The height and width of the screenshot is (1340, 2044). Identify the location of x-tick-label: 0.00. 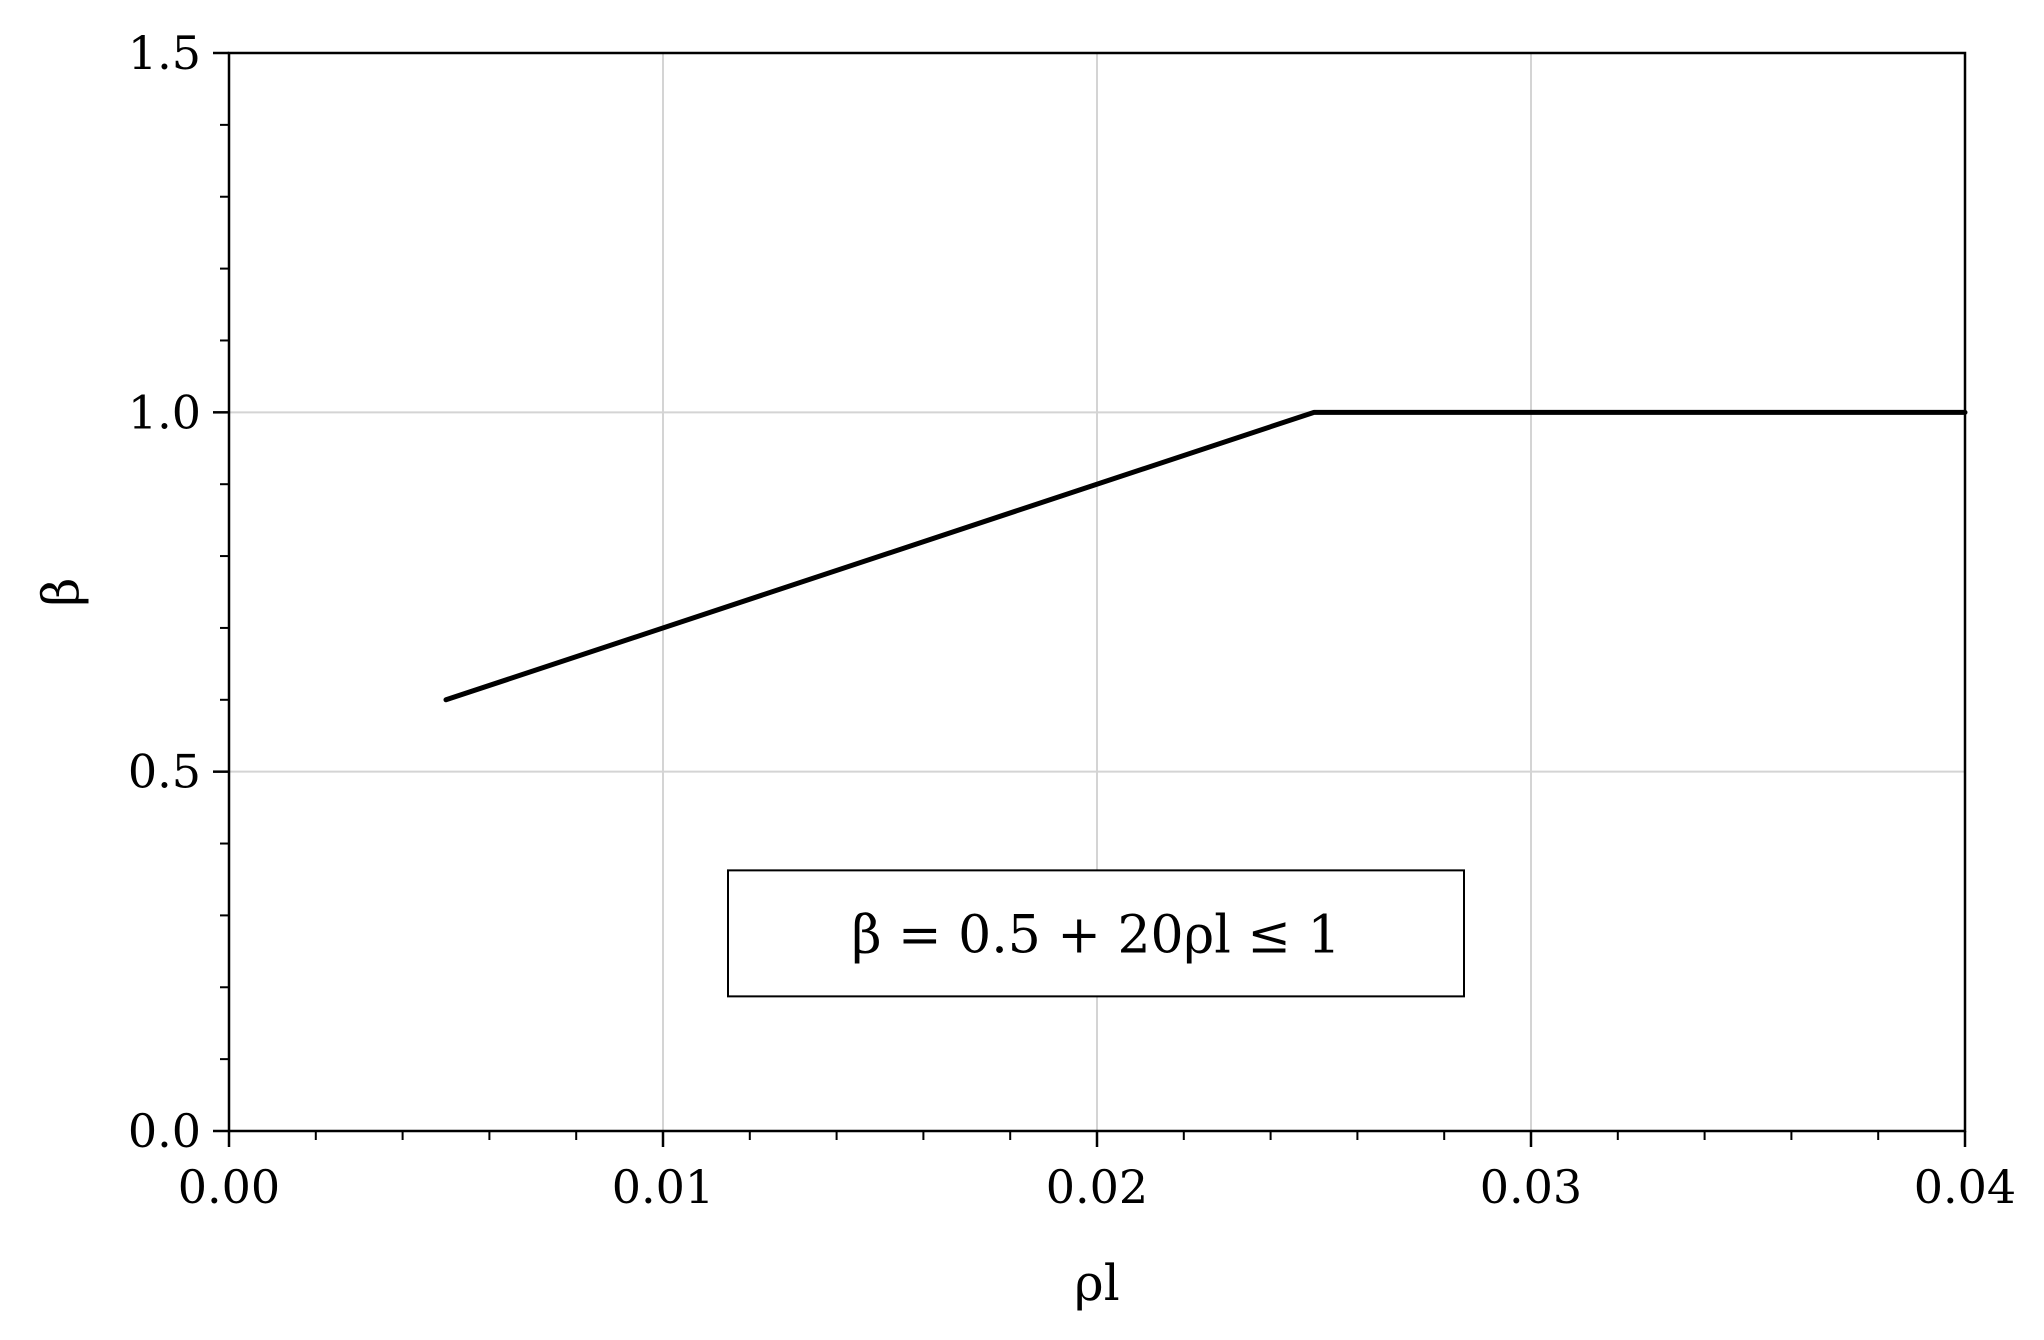
(229, 1187).